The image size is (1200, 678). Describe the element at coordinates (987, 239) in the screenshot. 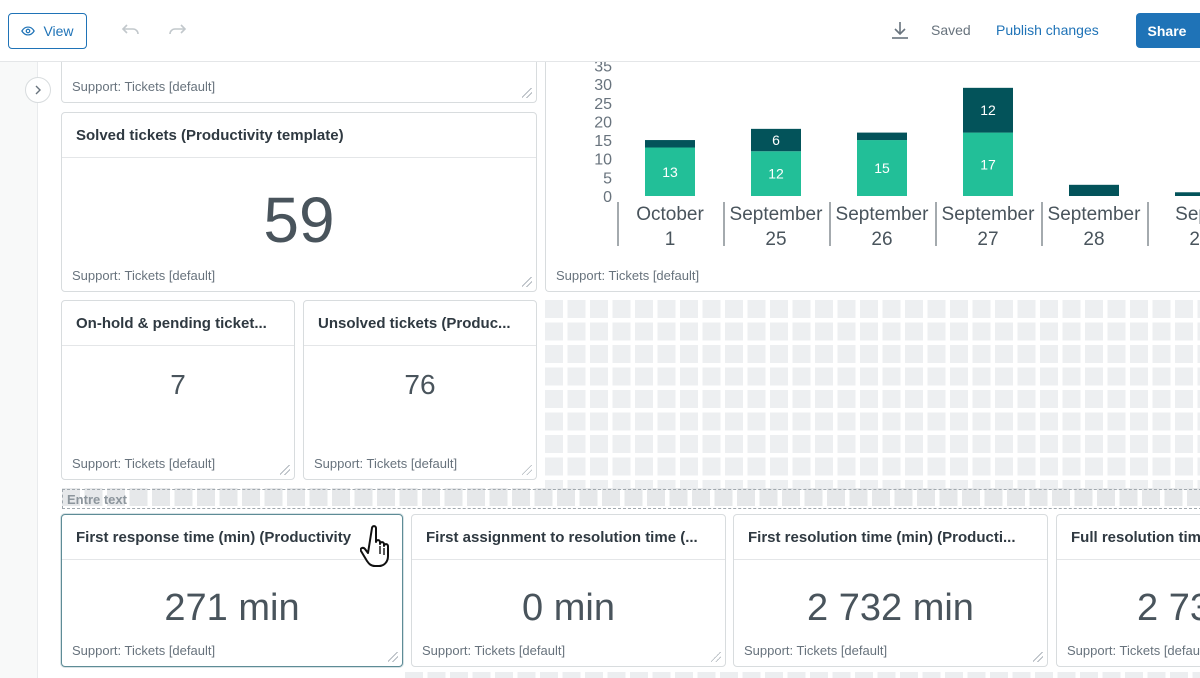

I see `x-tick-label: 27` at that location.